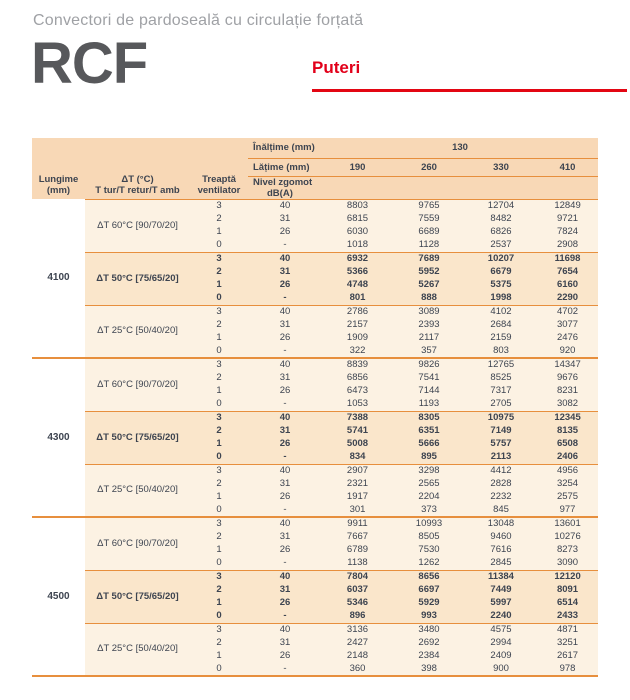 The width and height of the screenshot is (630, 700). I want to click on table-row: 0-360 398 900 978, so click(315, 670).